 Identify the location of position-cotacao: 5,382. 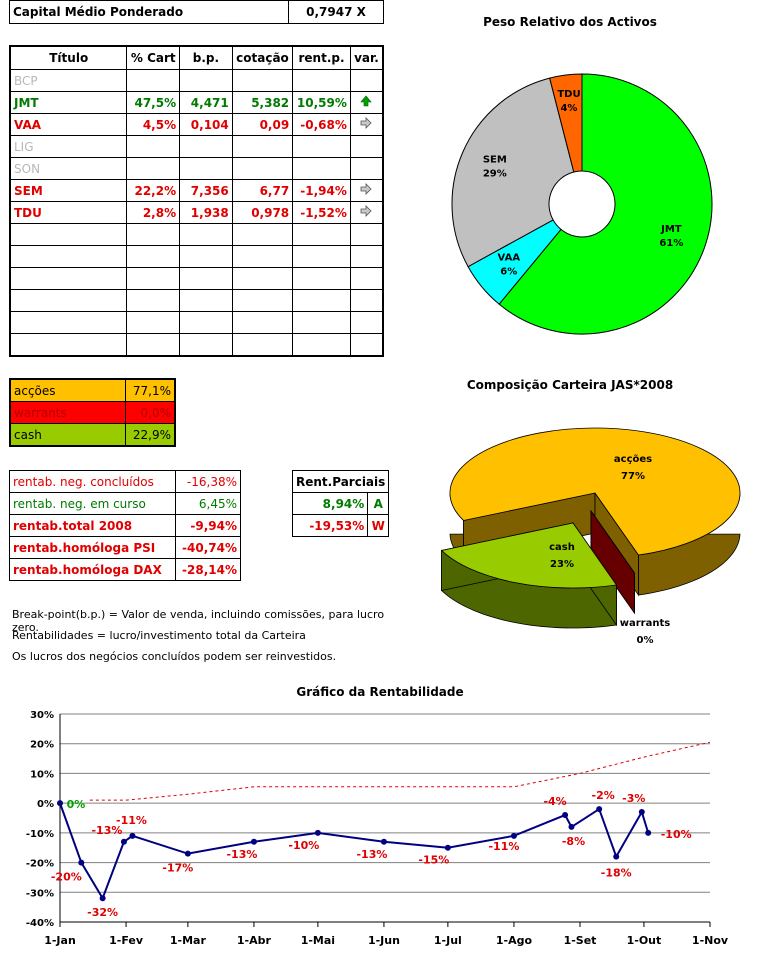
(262, 102).